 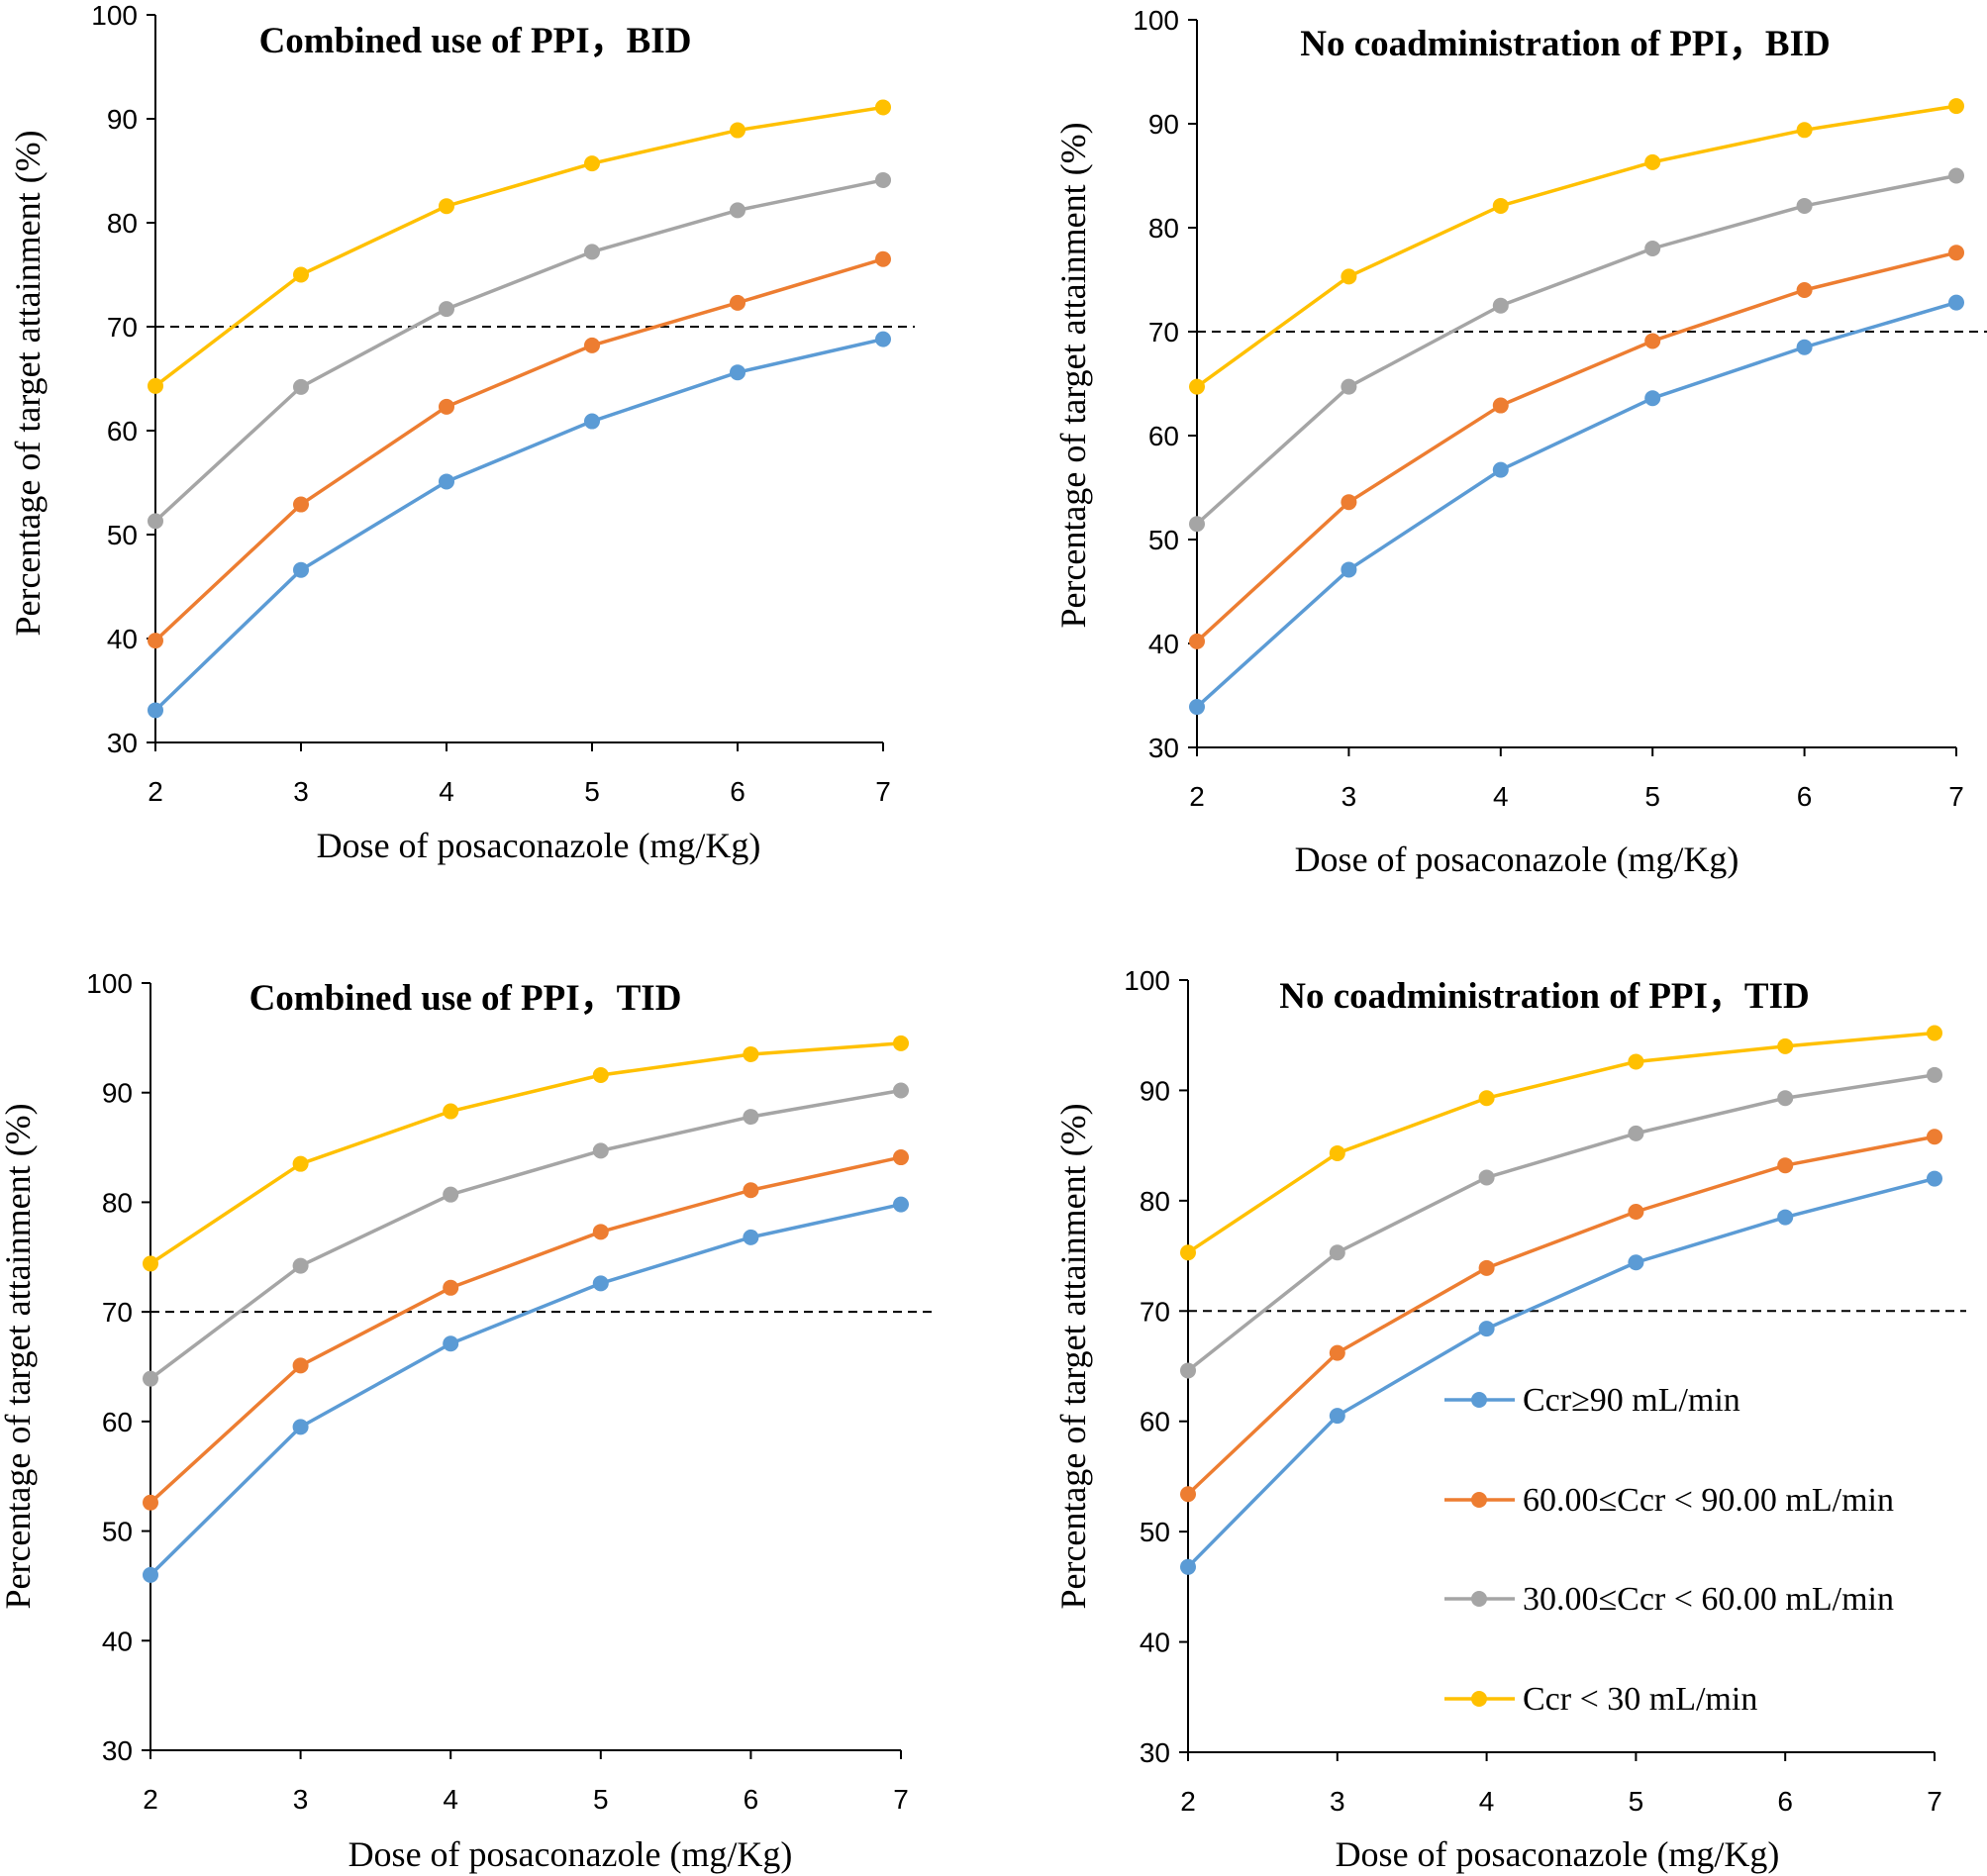 What do you see at coordinates (570, 1854) in the screenshot?
I see `x-axis-title: Dose of posaconazole (mg/Kg)` at bounding box center [570, 1854].